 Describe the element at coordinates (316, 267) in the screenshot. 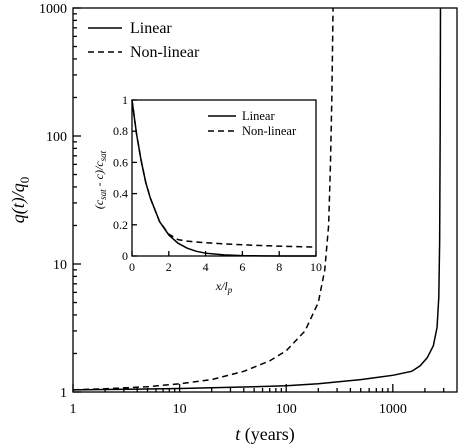

I see `inset-x-tick-label: 10` at that location.